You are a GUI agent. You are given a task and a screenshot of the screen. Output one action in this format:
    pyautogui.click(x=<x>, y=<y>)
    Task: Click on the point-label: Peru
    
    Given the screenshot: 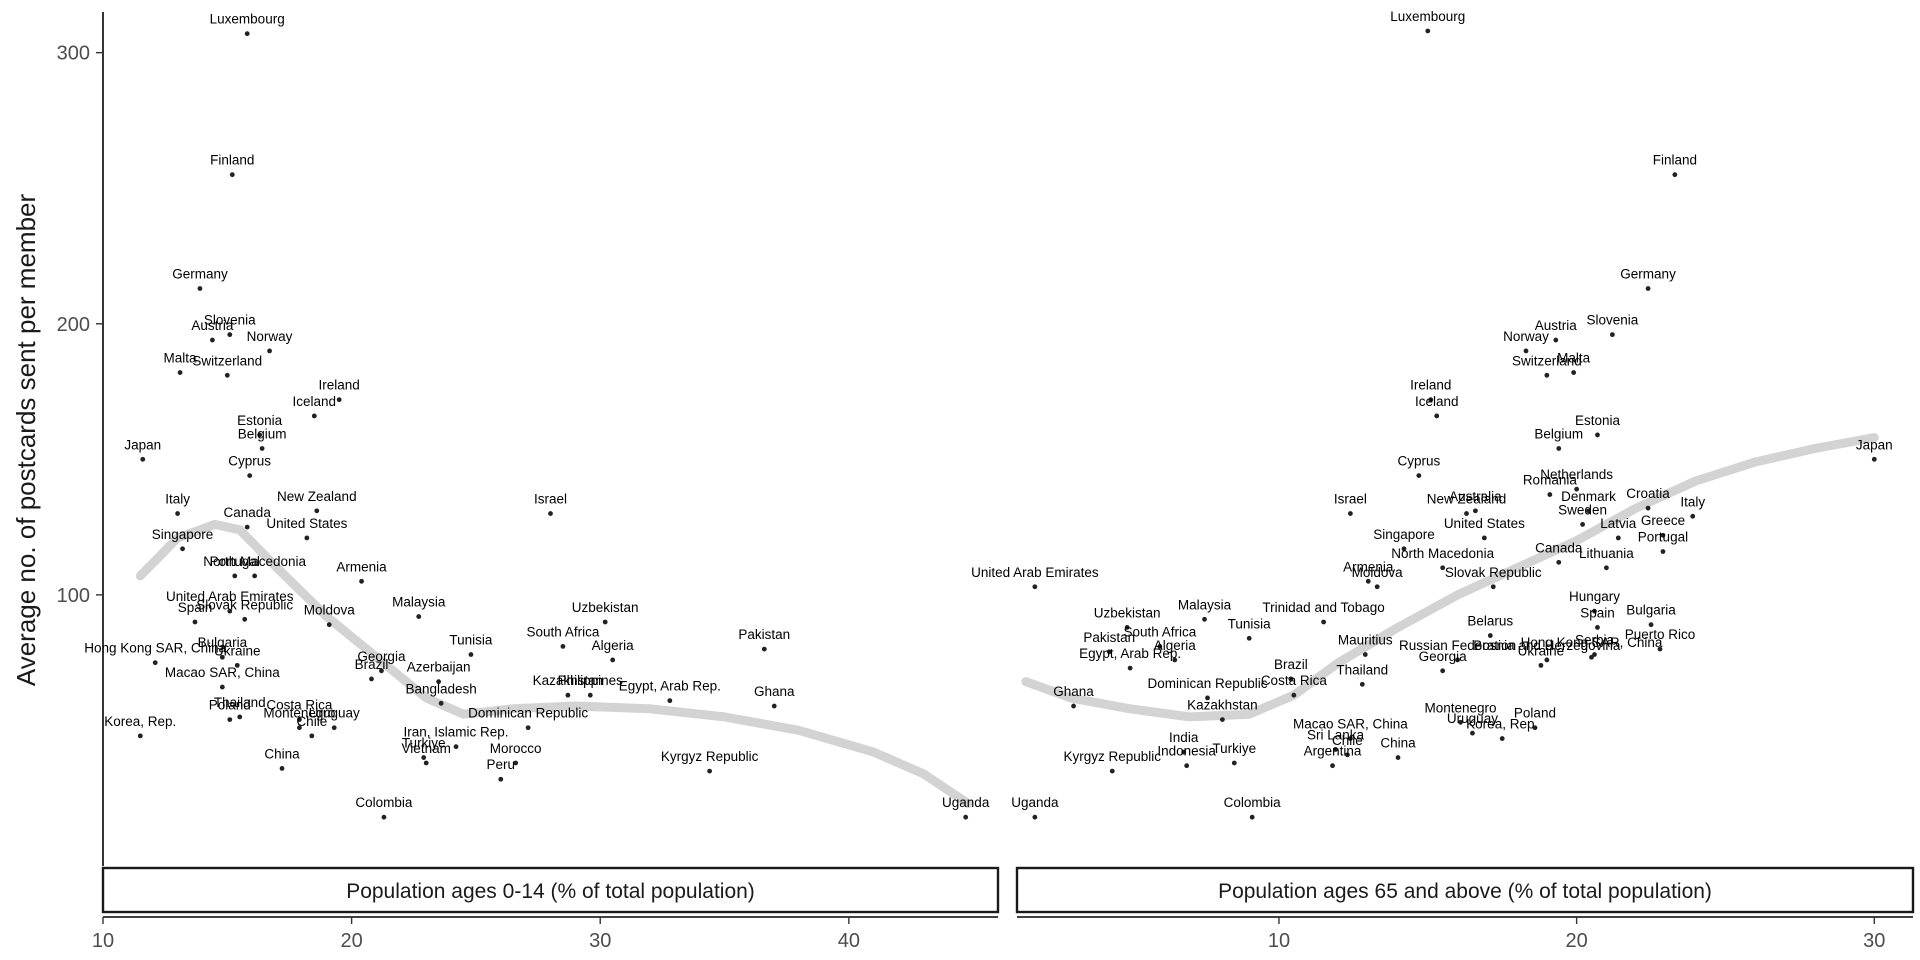 What is the action you would take?
    pyautogui.click(x=501, y=764)
    